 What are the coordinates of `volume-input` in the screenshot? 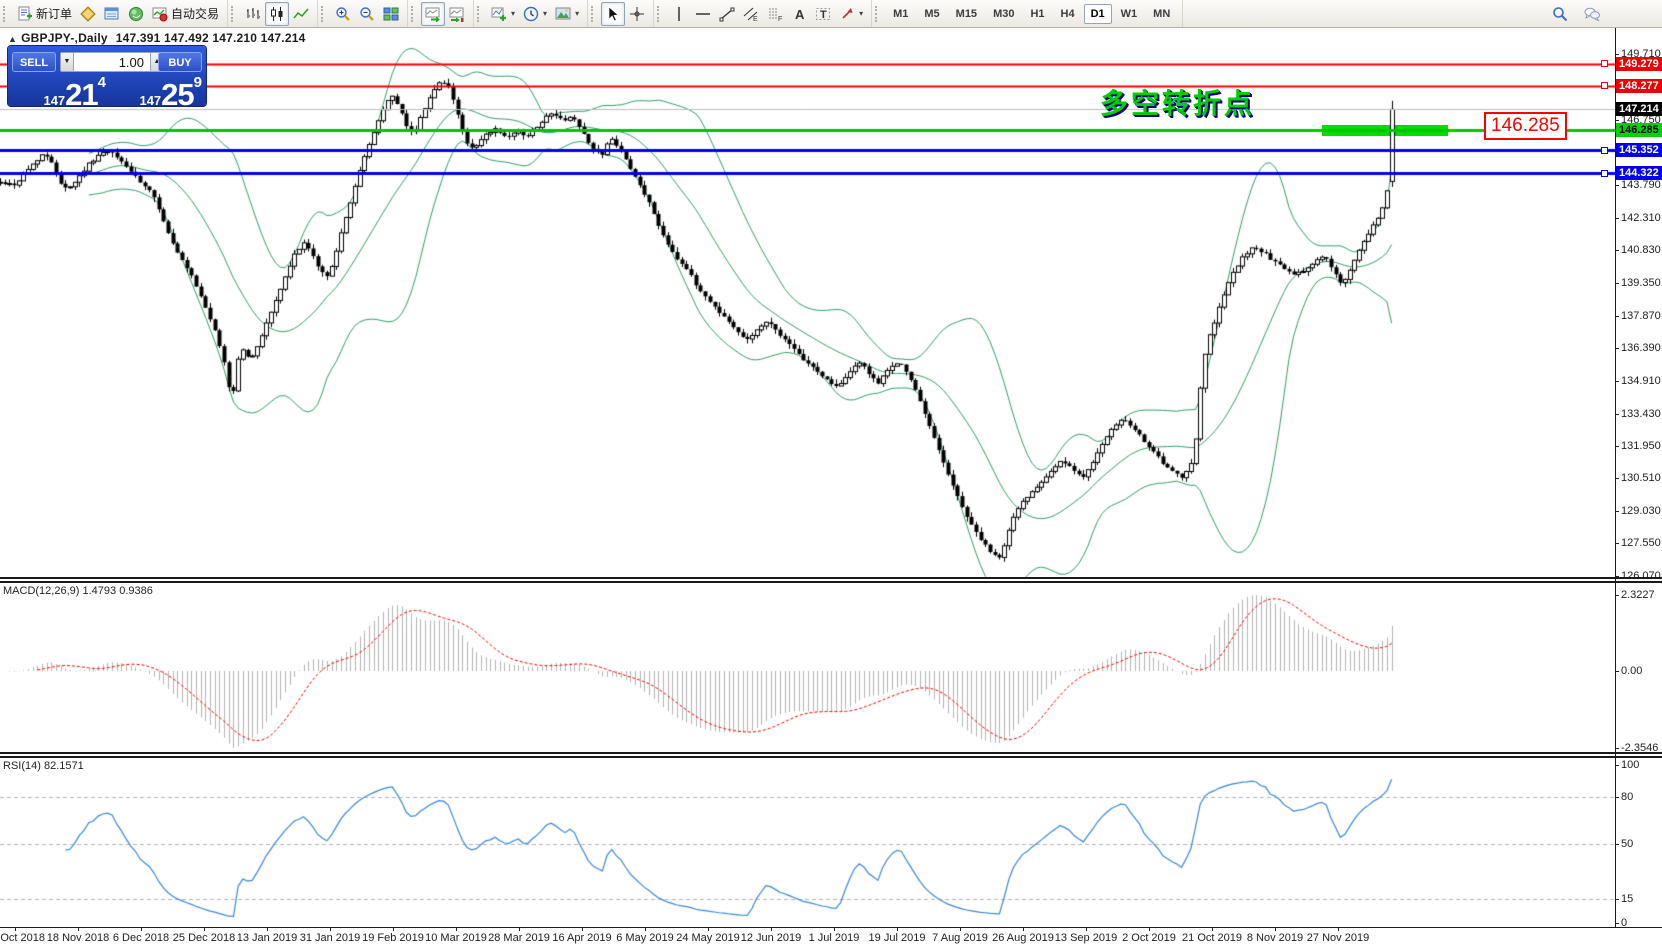 It's located at (112, 62).